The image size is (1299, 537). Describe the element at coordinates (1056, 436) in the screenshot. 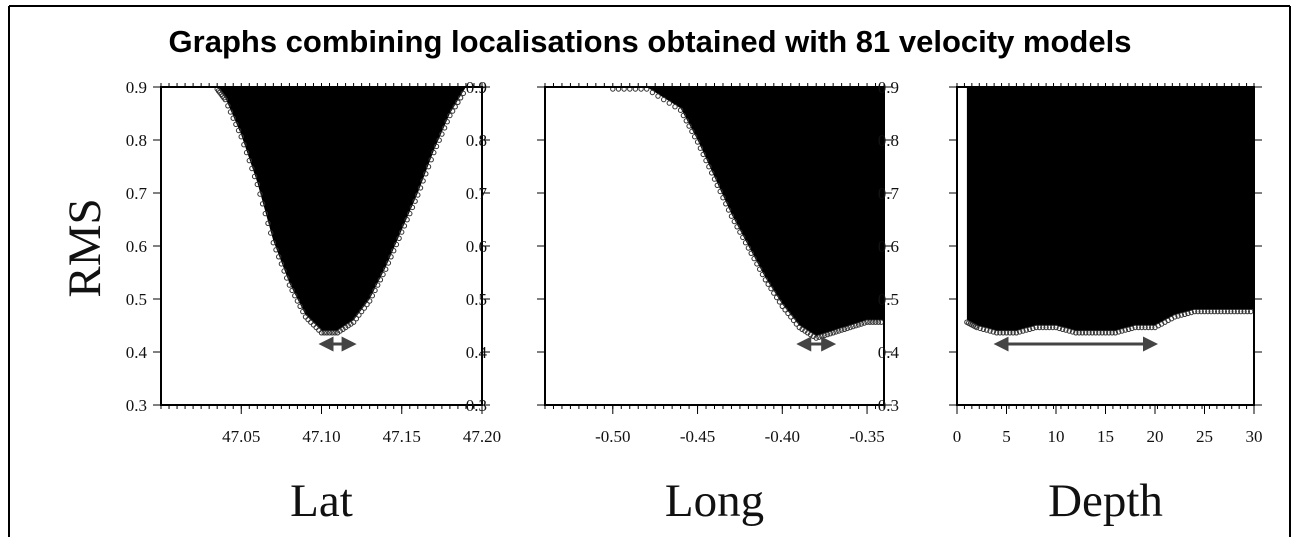

I see `x-tick-label: 10` at that location.